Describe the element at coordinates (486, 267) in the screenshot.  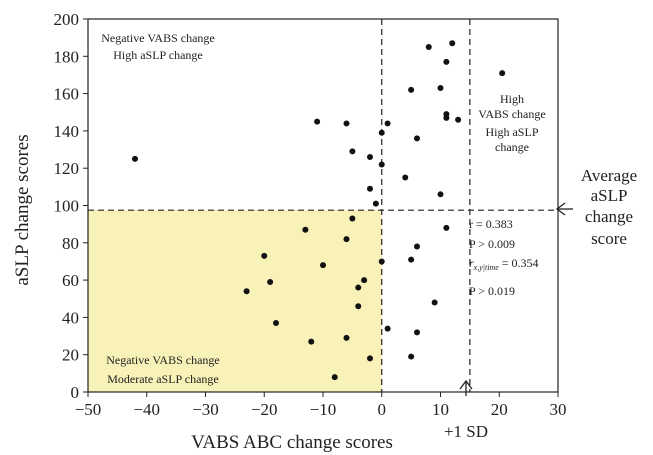
I see `stat-r-partial-sub: x,y|time` at that location.